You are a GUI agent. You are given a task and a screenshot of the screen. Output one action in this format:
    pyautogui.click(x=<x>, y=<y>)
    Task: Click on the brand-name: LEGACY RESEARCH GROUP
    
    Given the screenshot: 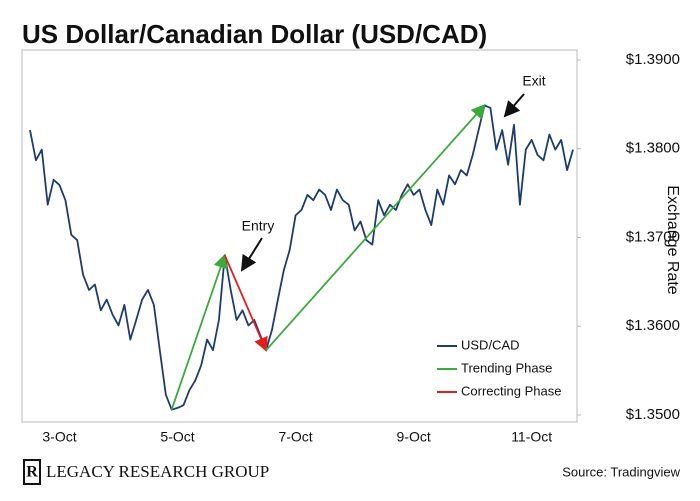 What is the action you would take?
    pyautogui.click(x=157, y=471)
    